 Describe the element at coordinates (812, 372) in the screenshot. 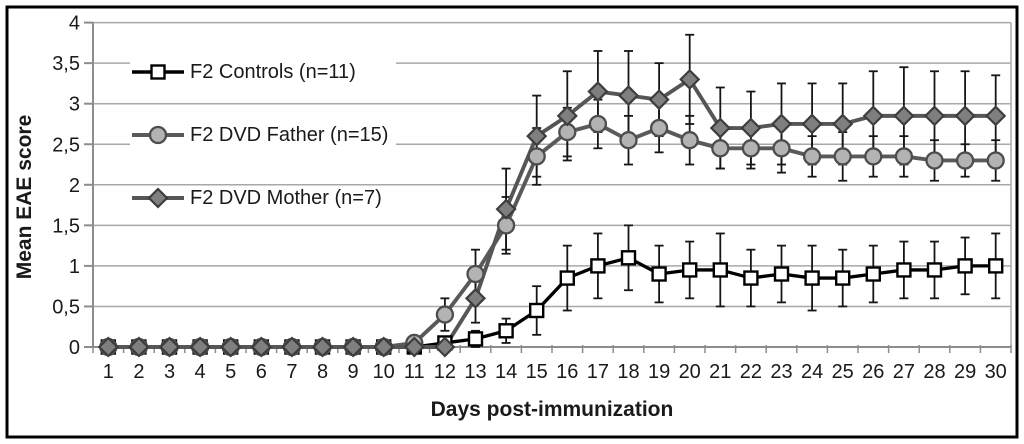

I see `x-tick-label: 24` at that location.